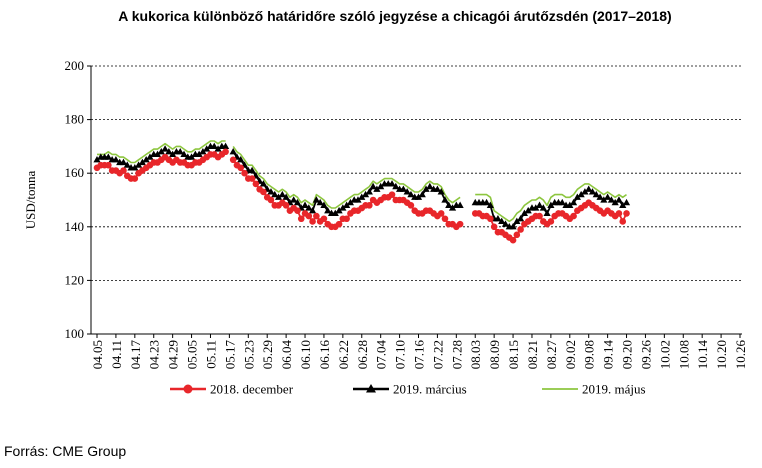 The image size is (762, 468). What do you see at coordinates (97, 354) in the screenshot?
I see `x-tick-label: 04.05` at bounding box center [97, 354].